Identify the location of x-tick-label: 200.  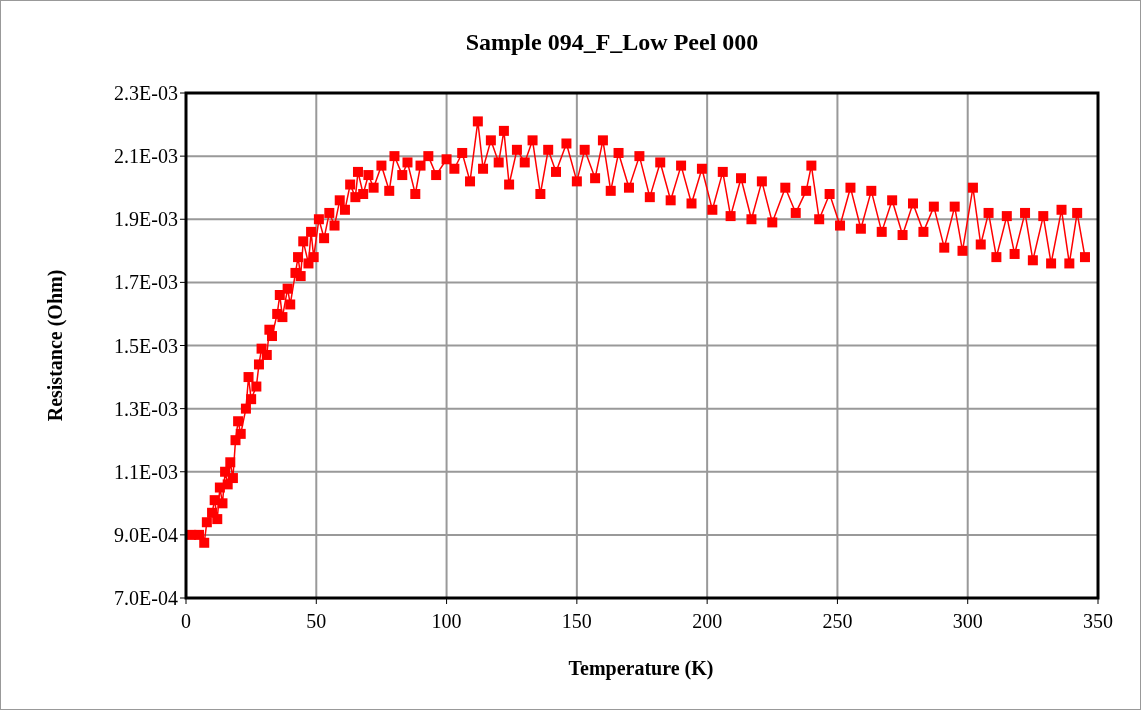
(707, 621).